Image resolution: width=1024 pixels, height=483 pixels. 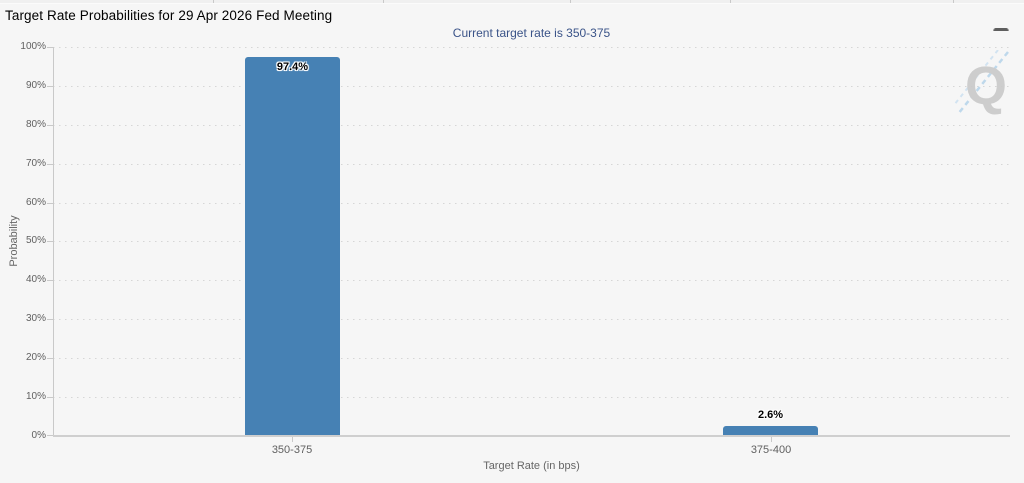 What do you see at coordinates (770, 415) in the screenshot?
I see `bar-value-label: 2.6%` at bounding box center [770, 415].